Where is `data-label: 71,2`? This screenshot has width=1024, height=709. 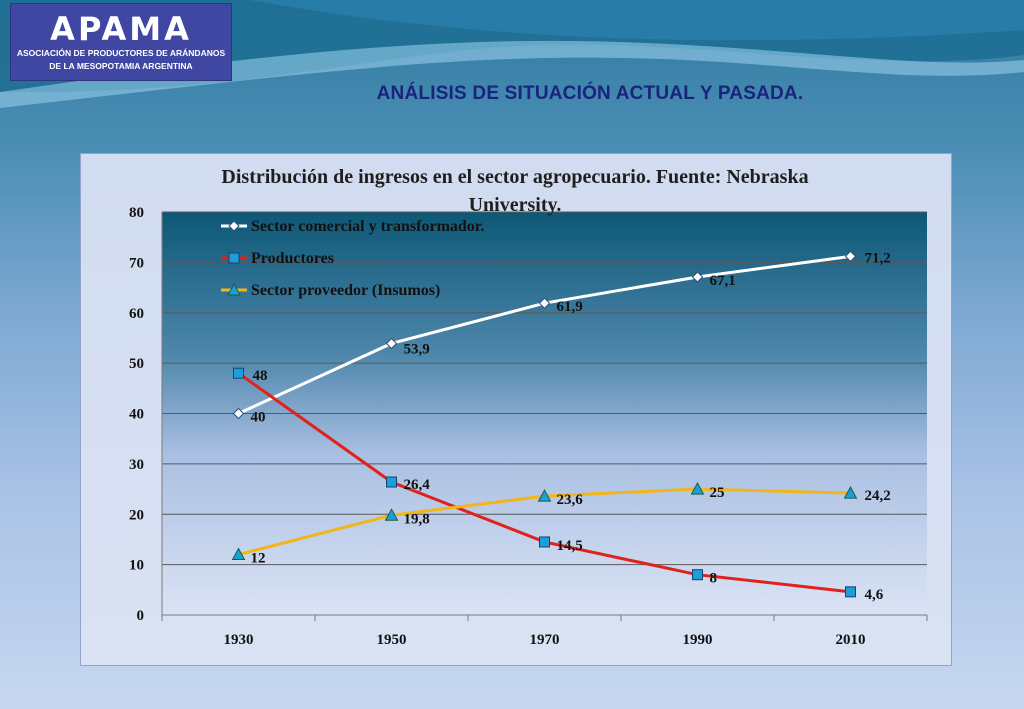
data-label: 71,2 is located at coordinates (878, 258).